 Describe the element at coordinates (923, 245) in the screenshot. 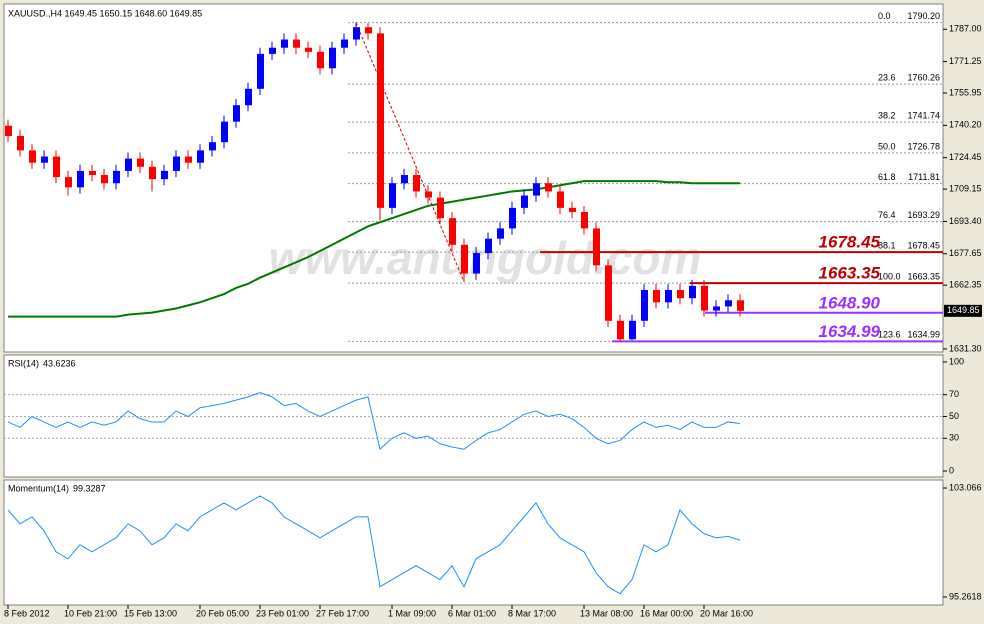

I see `fibo-price: 1678.45` at that location.